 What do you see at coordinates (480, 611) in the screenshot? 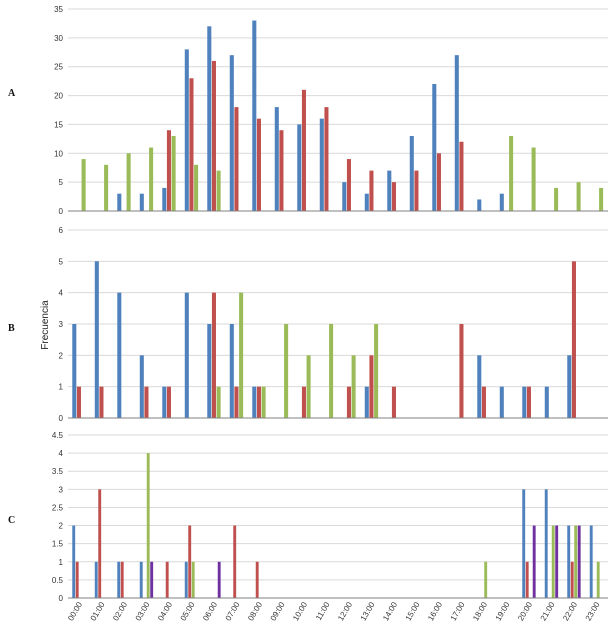
I see `x-tick-label: 18:00` at bounding box center [480, 611].